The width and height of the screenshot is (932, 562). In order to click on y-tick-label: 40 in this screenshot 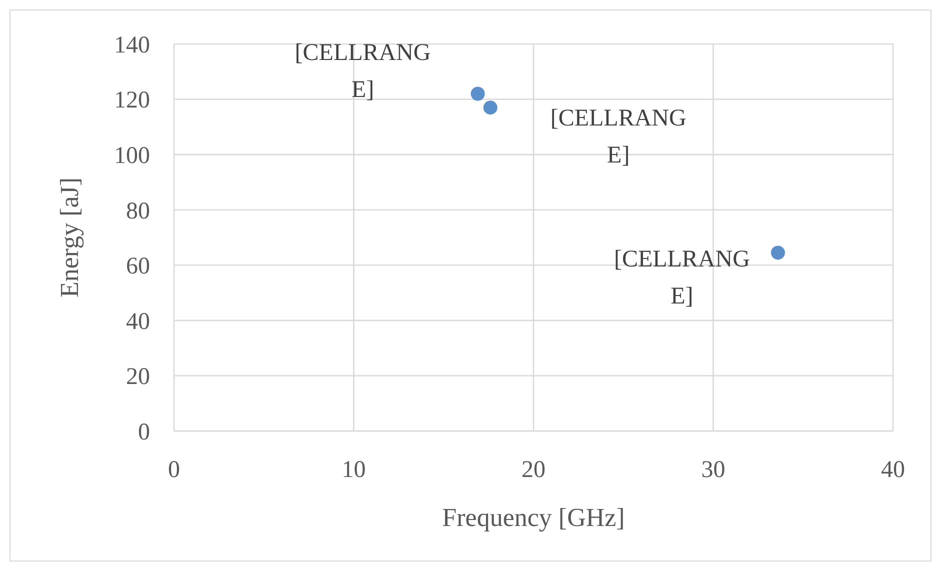, I will do `click(138, 321)`.